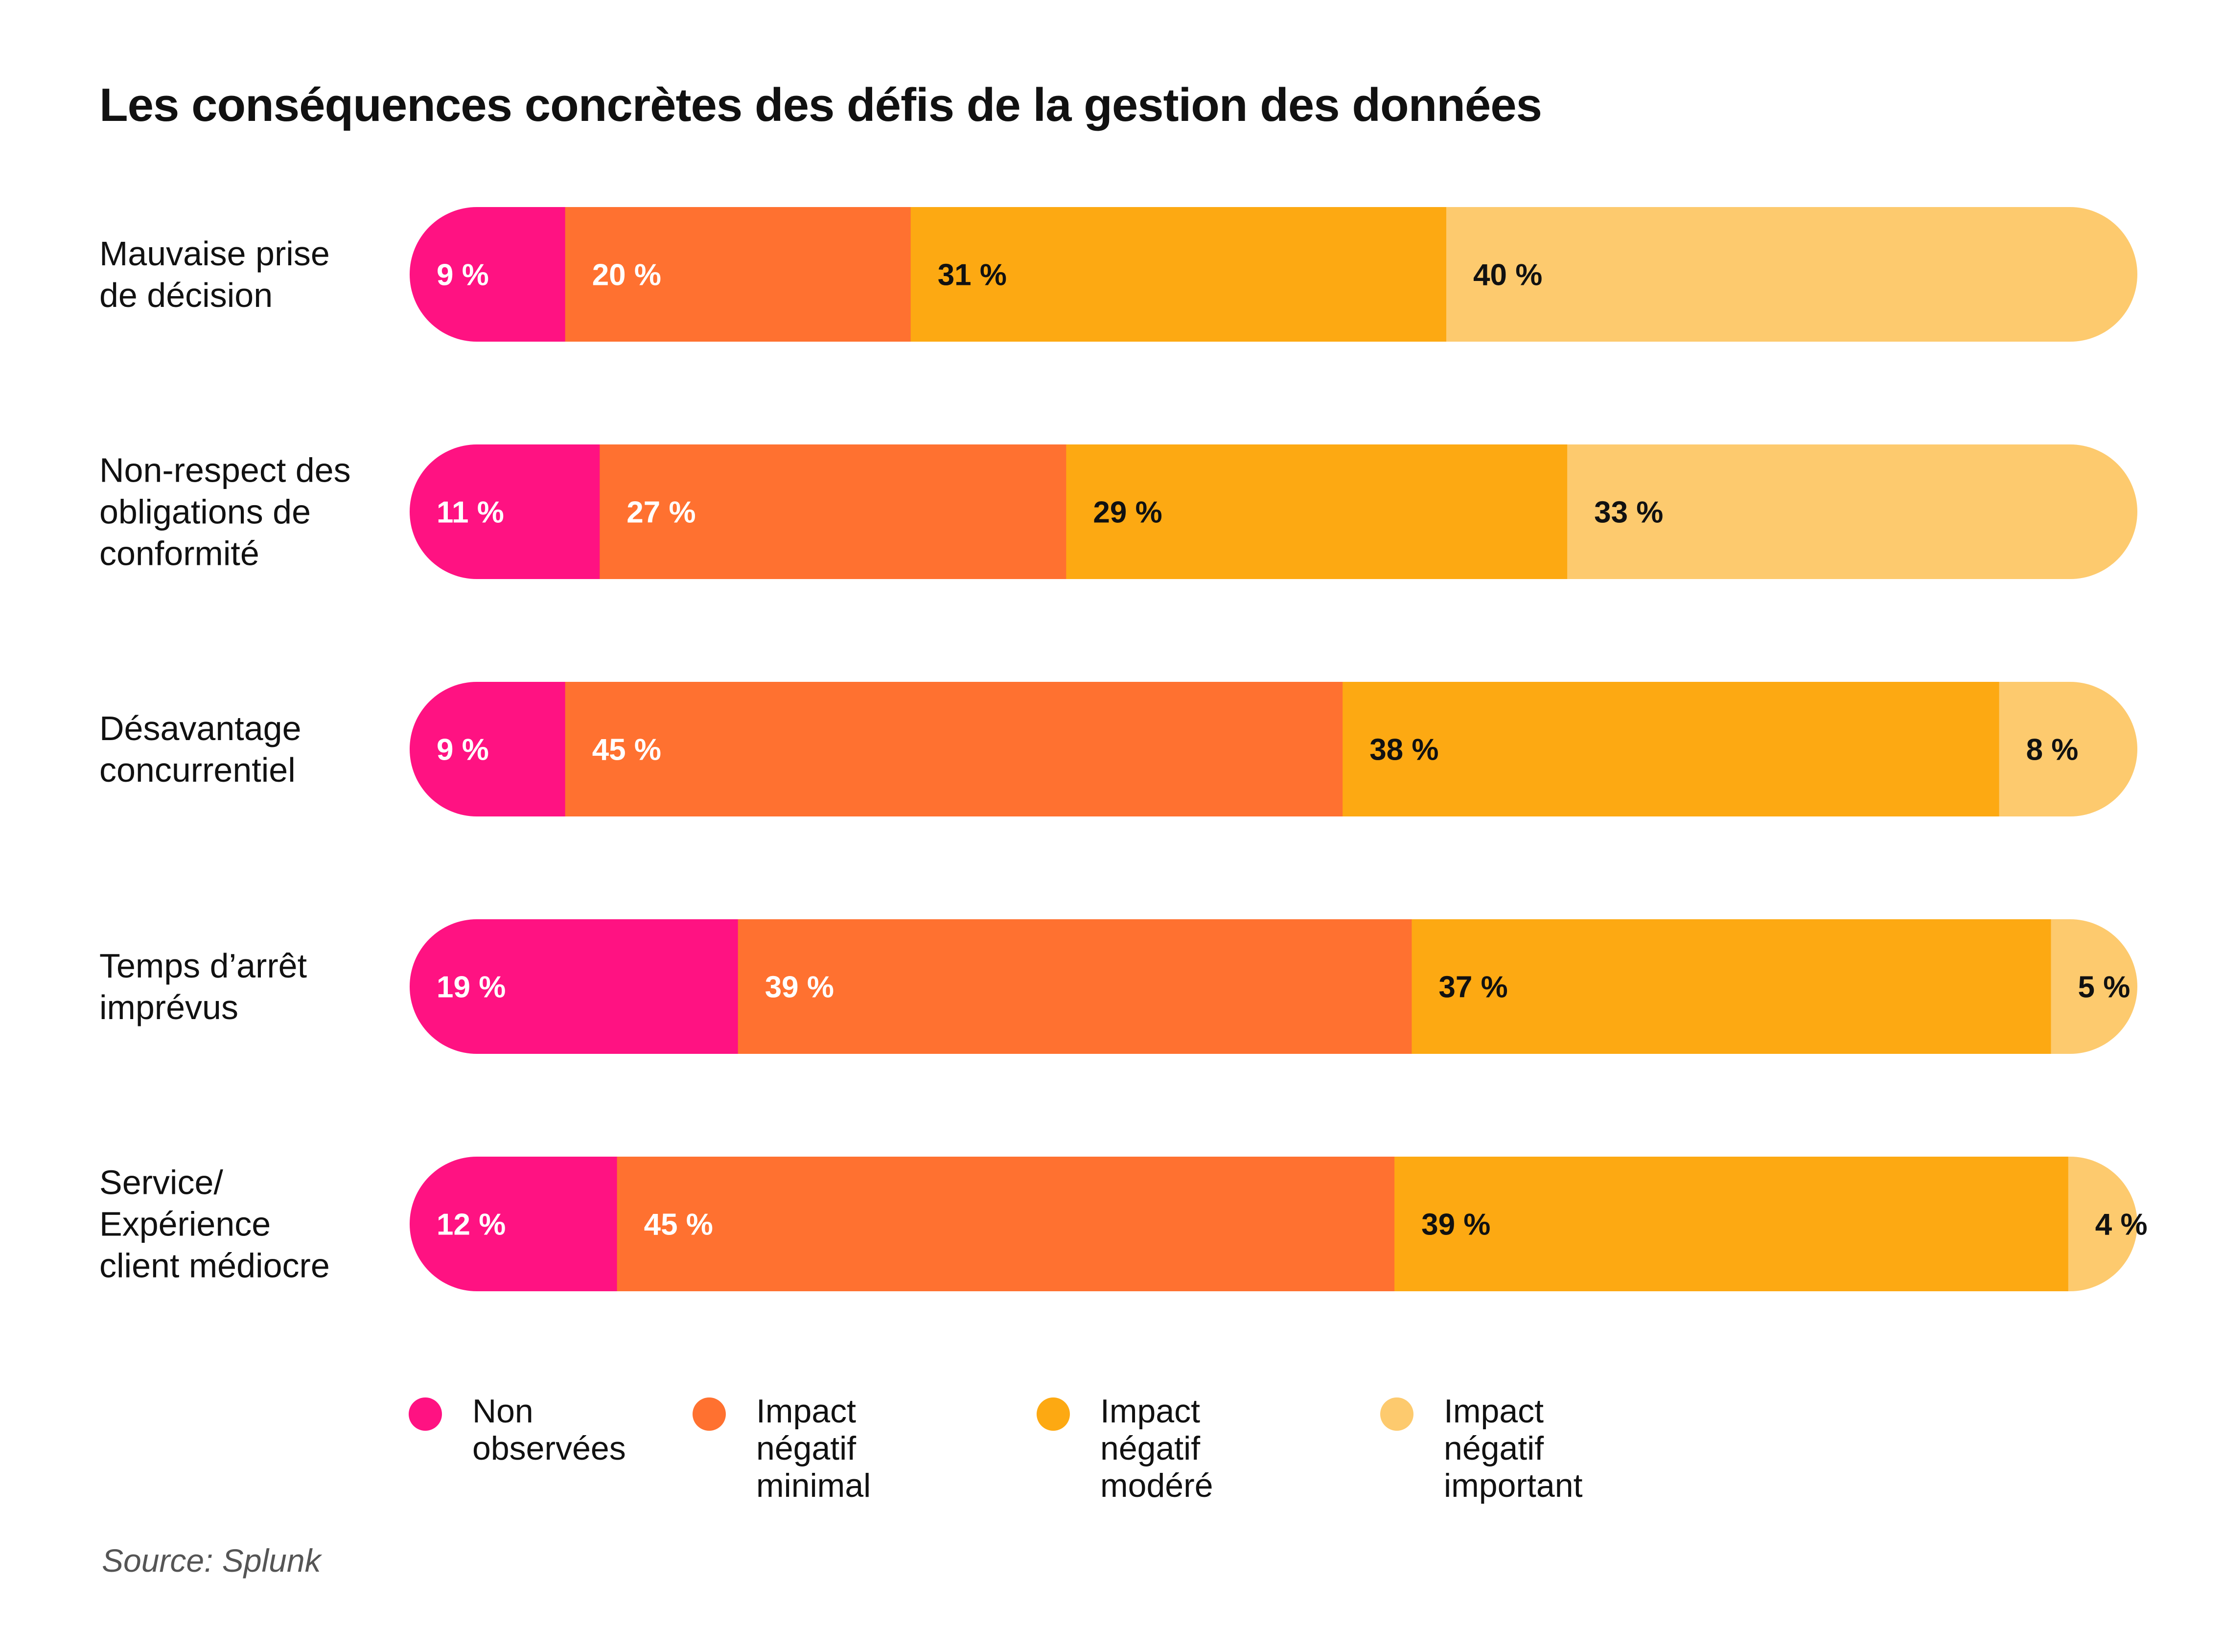  Describe the element at coordinates (2104, 987) in the screenshot. I see `value-label: 5 %` at that location.